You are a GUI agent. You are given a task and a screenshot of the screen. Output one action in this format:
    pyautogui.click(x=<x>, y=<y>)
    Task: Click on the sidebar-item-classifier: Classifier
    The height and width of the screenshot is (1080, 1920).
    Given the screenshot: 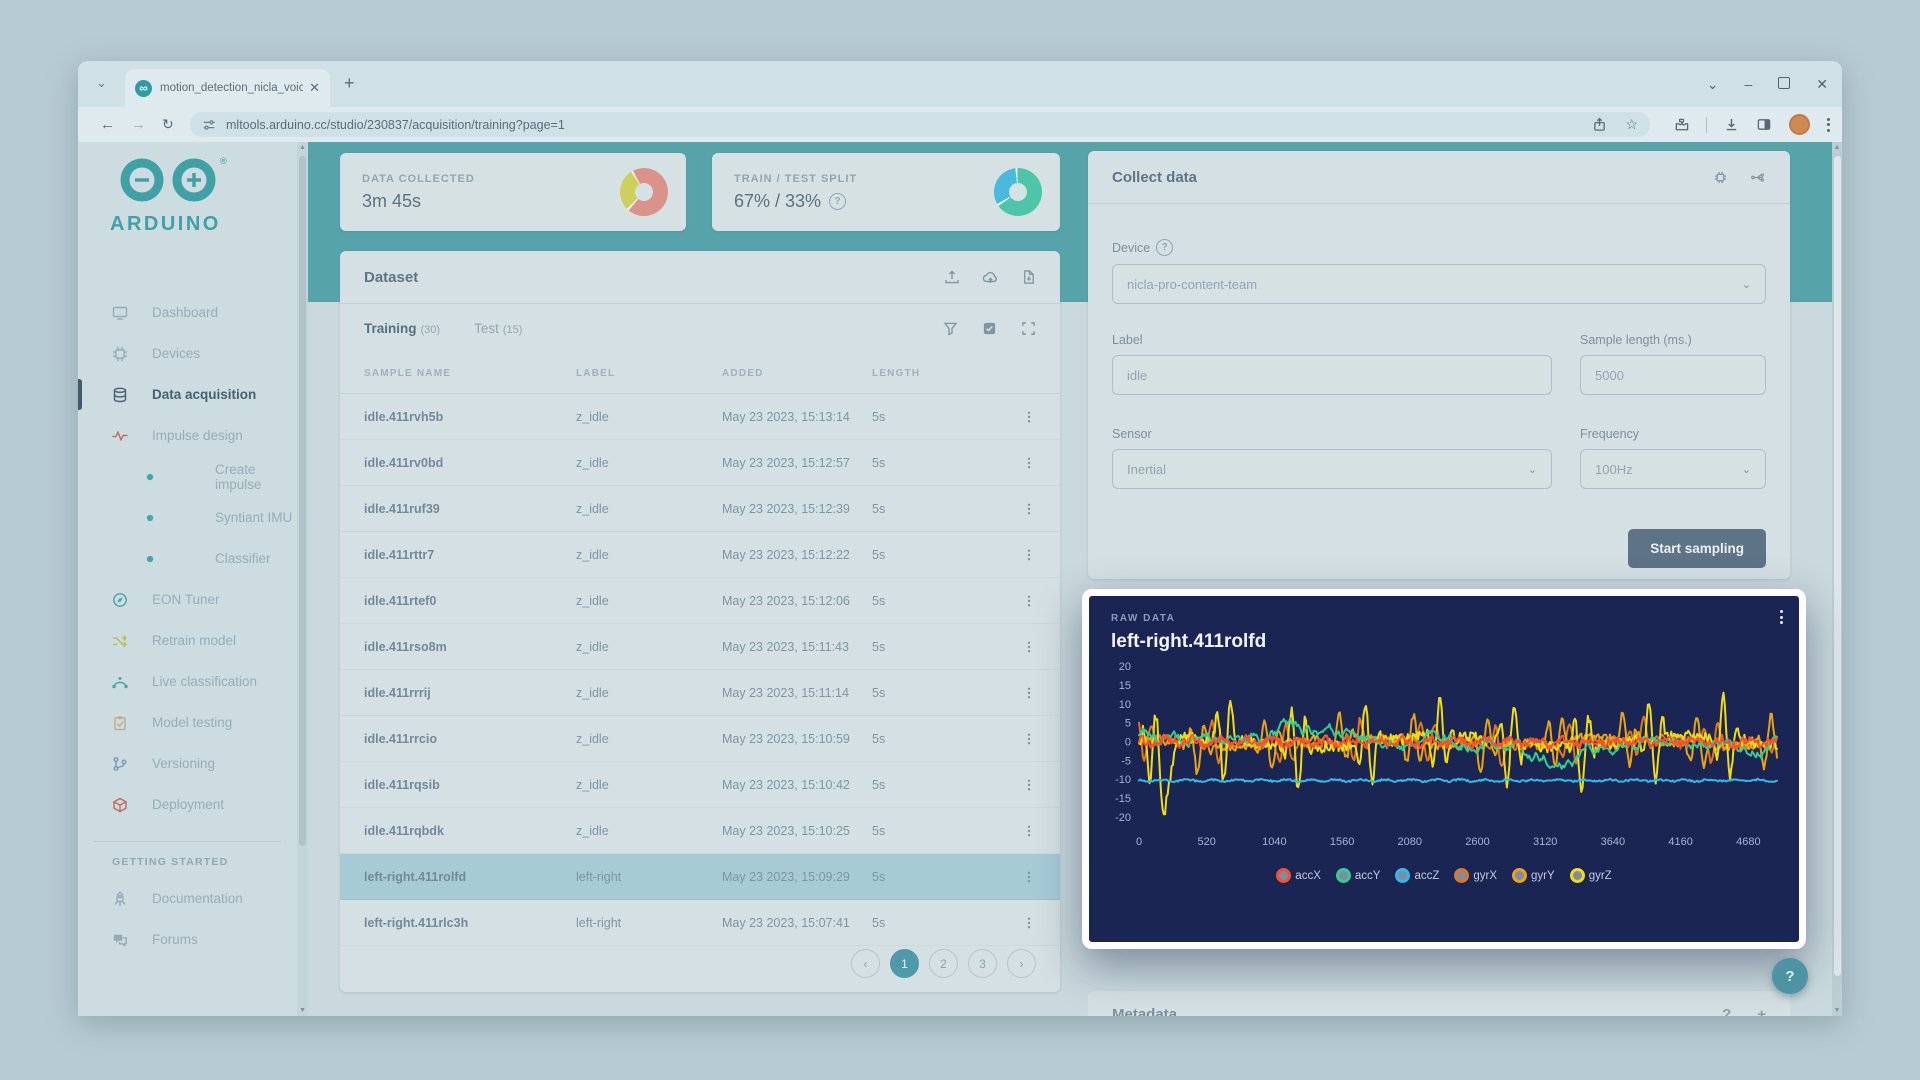 What is the action you would take?
    pyautogui.click(x=187, y=558)
    